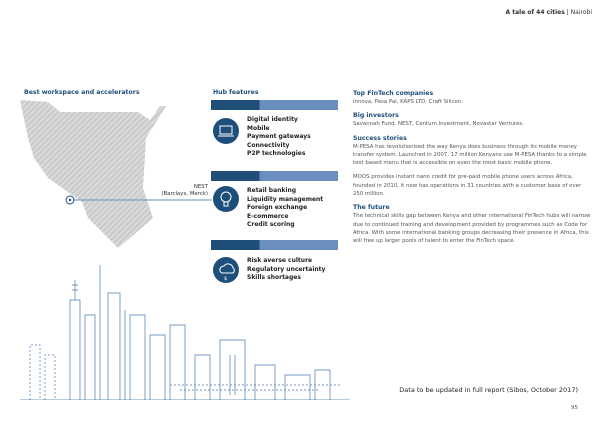 The width and height of the screenshot is (600, 424). I want to click on report-title: A tale of 44 cities, so click(535, 12).